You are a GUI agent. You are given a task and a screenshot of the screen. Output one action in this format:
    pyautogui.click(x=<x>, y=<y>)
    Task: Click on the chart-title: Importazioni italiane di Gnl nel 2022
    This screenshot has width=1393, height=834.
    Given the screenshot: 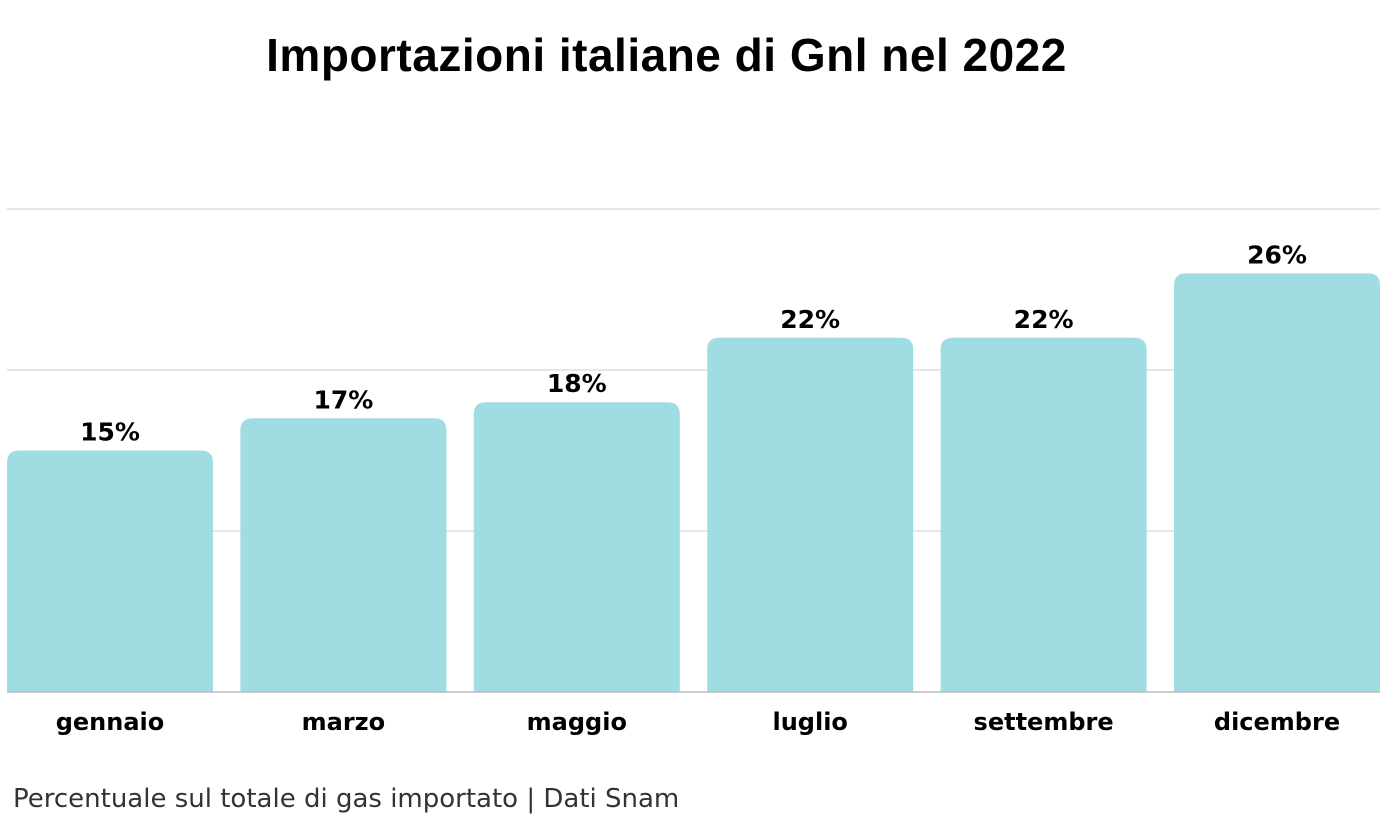 What is the action you would take?
    pyautogui.click(x=666, y=55)
    